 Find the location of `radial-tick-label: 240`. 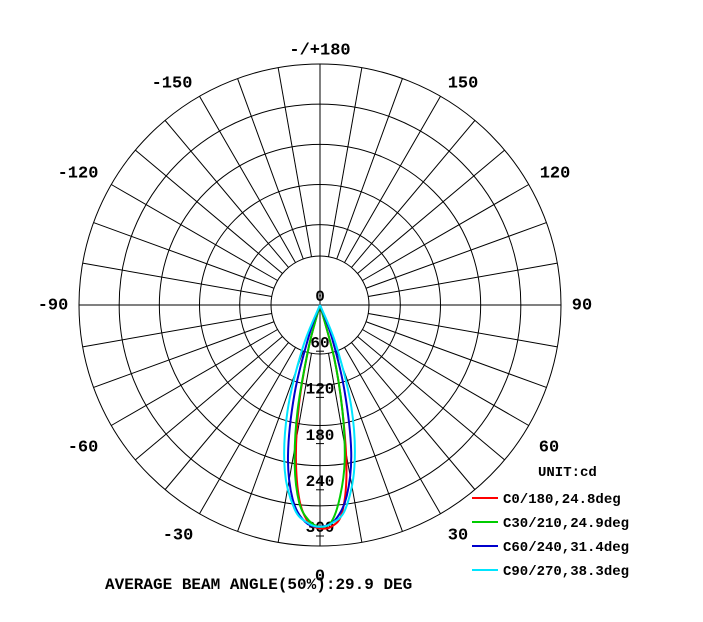

radial-tick-label: 240 is located at coordinates (320, 482).